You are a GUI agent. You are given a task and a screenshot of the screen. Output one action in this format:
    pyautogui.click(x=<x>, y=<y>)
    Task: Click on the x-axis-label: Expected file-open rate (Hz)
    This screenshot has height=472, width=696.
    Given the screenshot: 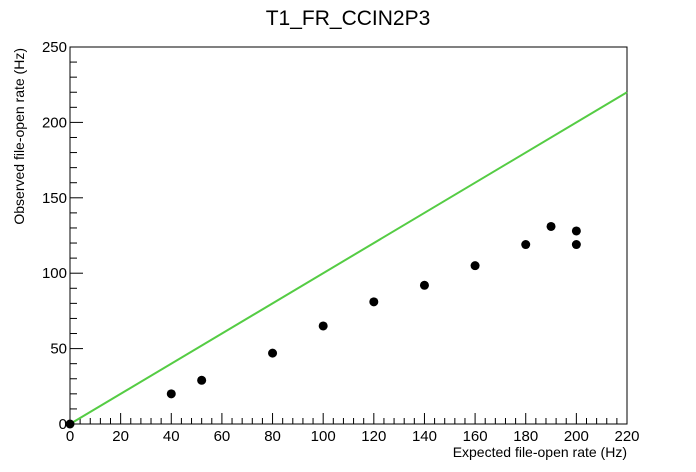 What is the action you would take?
    pyautogui.click(x=540, y=452)
    